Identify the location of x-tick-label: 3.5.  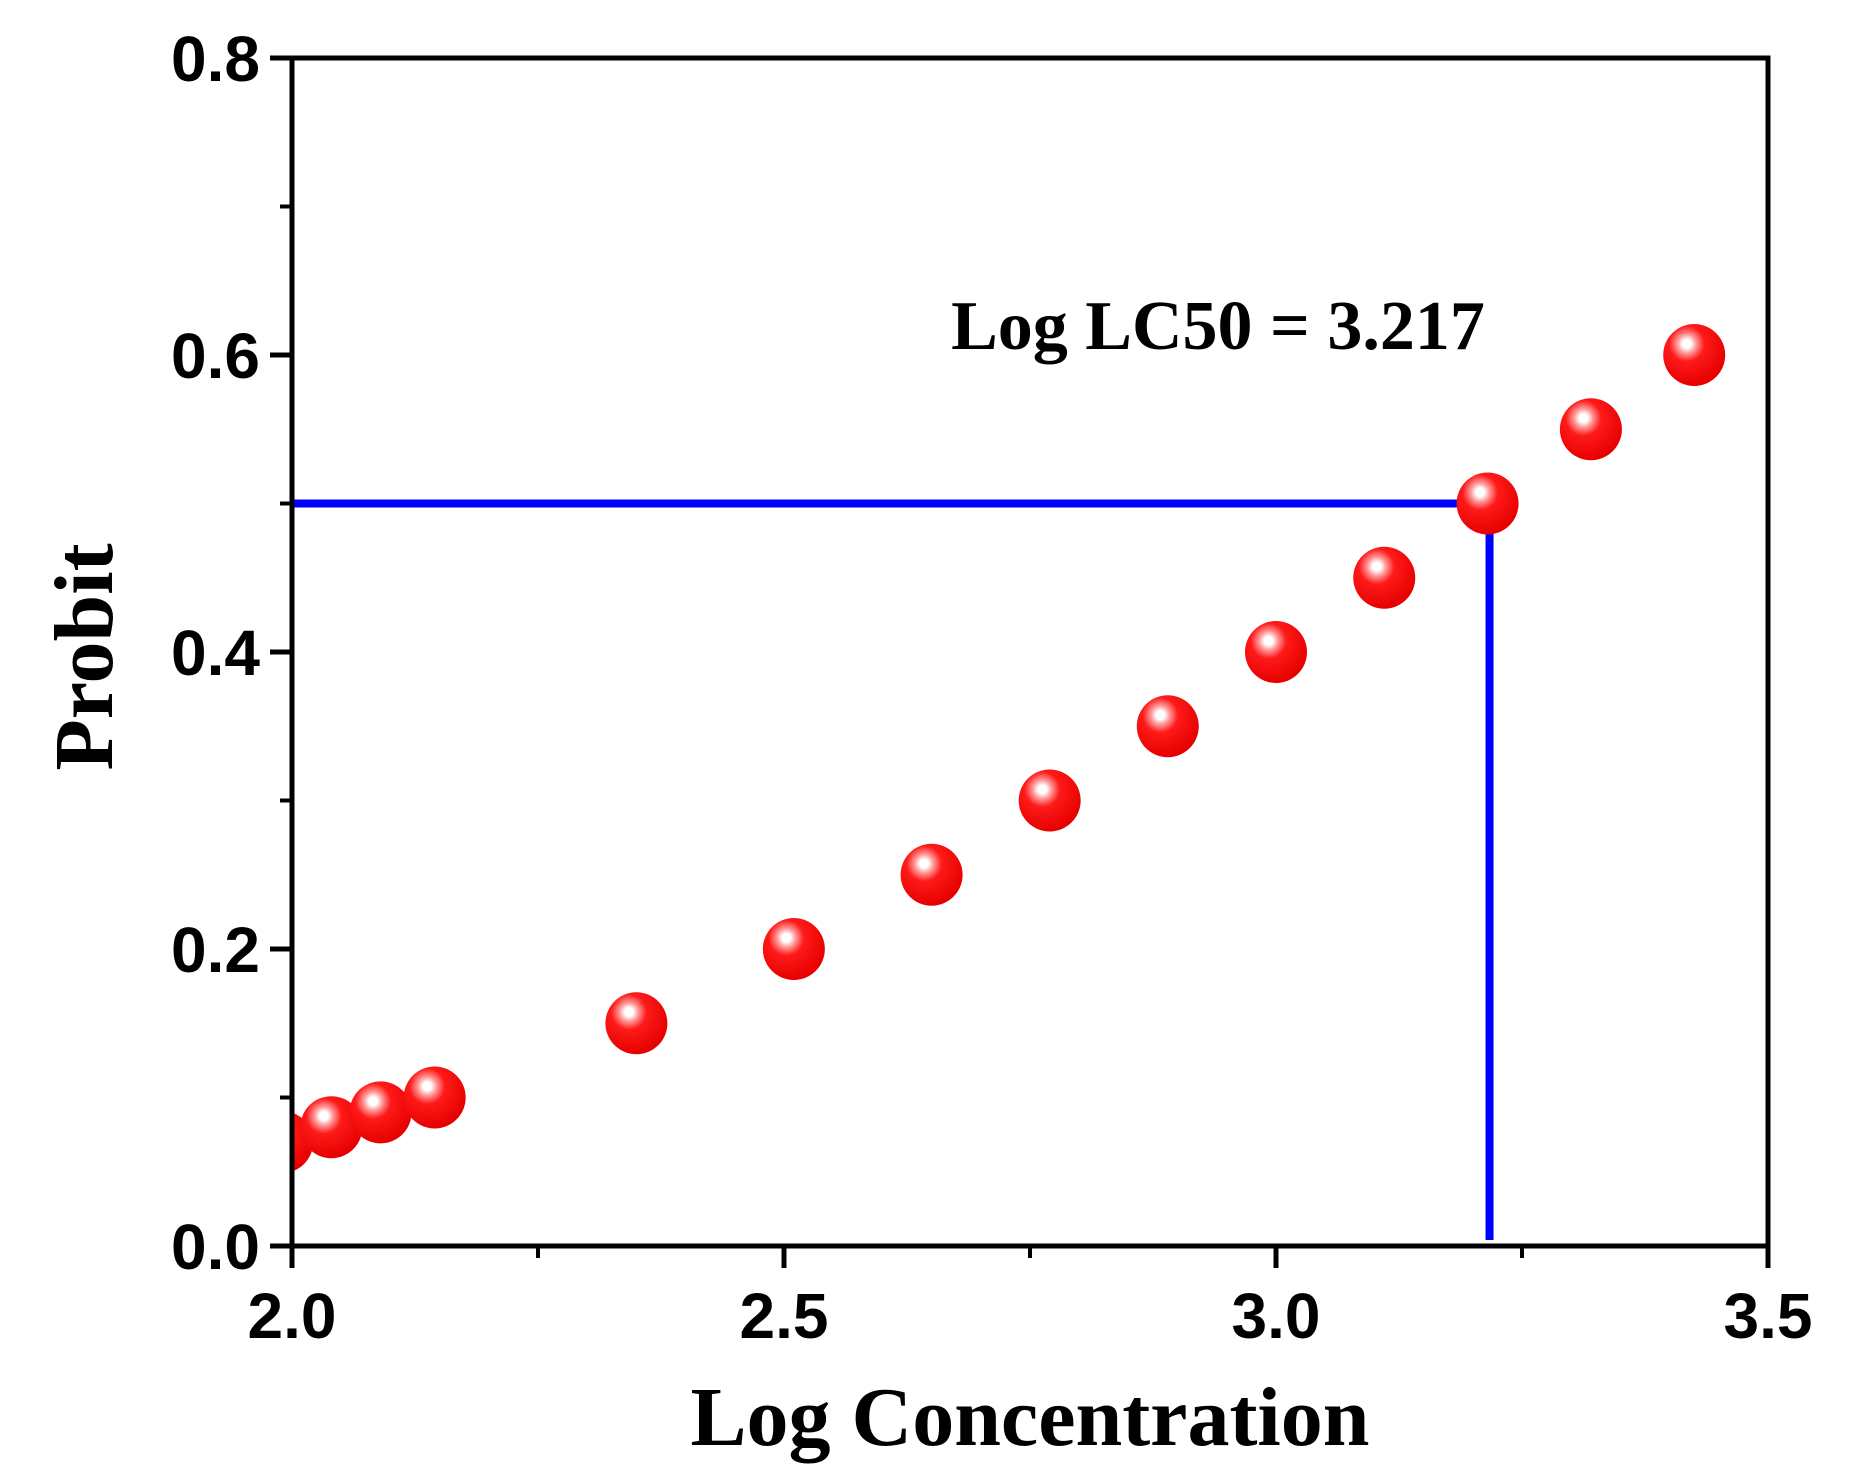
(1768, 1316).